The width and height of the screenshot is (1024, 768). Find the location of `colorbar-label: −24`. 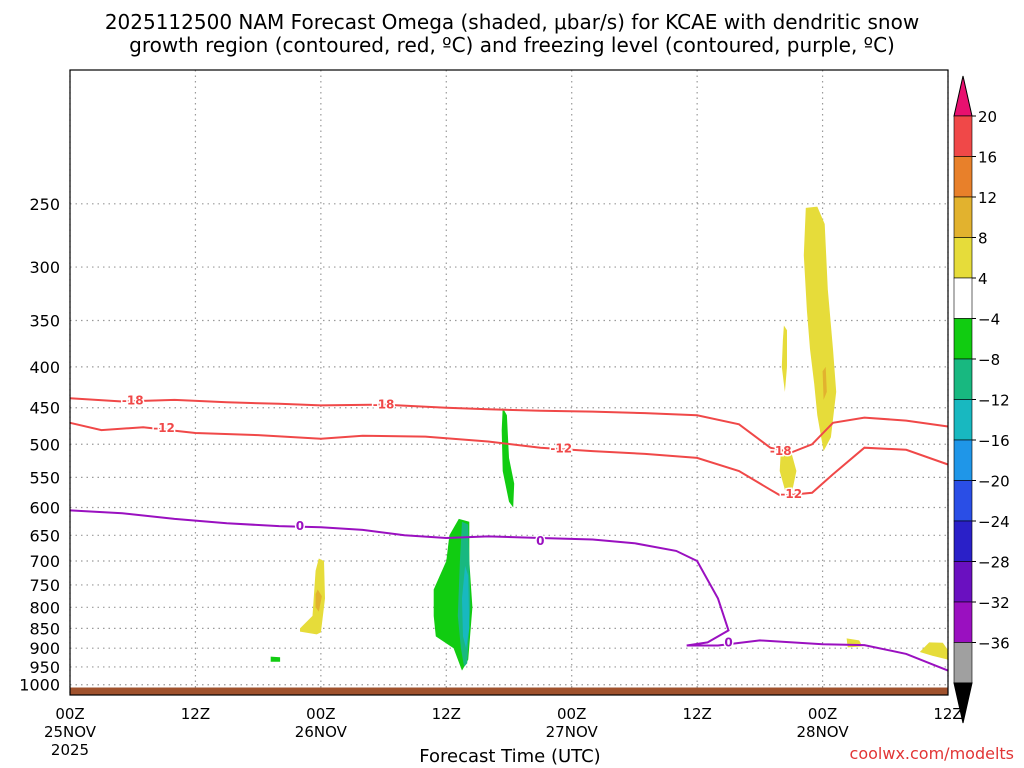

colorbar-label: −24 is located at coordinates (994, 522).